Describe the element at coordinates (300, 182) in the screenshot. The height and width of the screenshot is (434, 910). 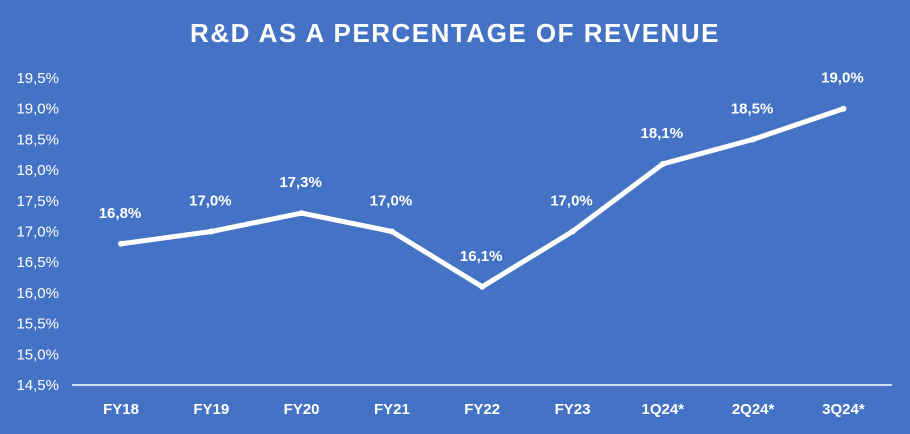
I see `data-label: 17,3%` at that location.